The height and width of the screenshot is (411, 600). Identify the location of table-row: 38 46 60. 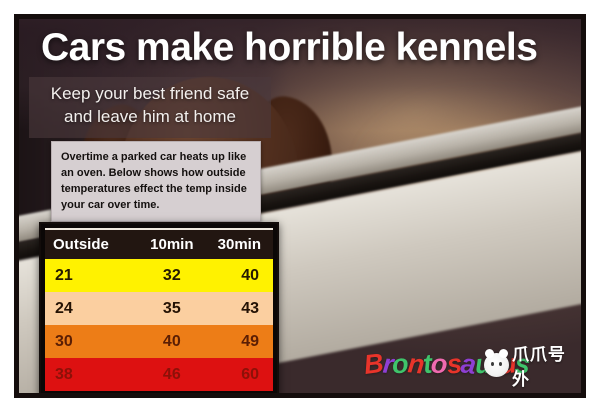
(159, 374).